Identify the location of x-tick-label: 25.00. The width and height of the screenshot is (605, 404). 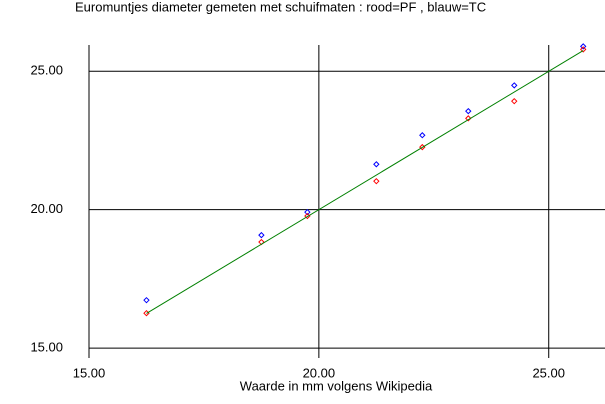
(548, 372).